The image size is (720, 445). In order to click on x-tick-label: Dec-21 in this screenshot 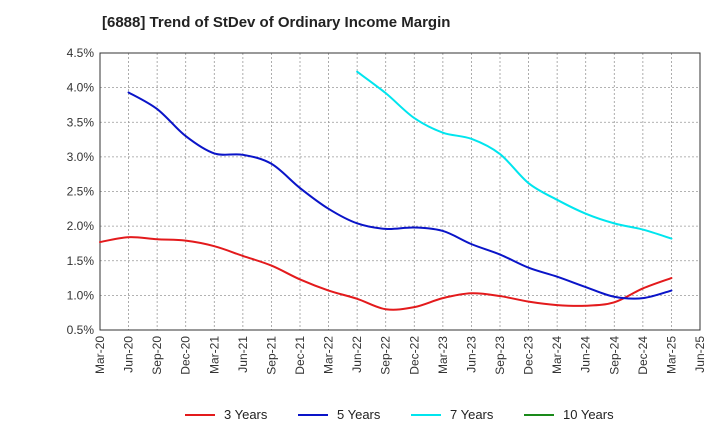, I will do `click(300, 355)`.